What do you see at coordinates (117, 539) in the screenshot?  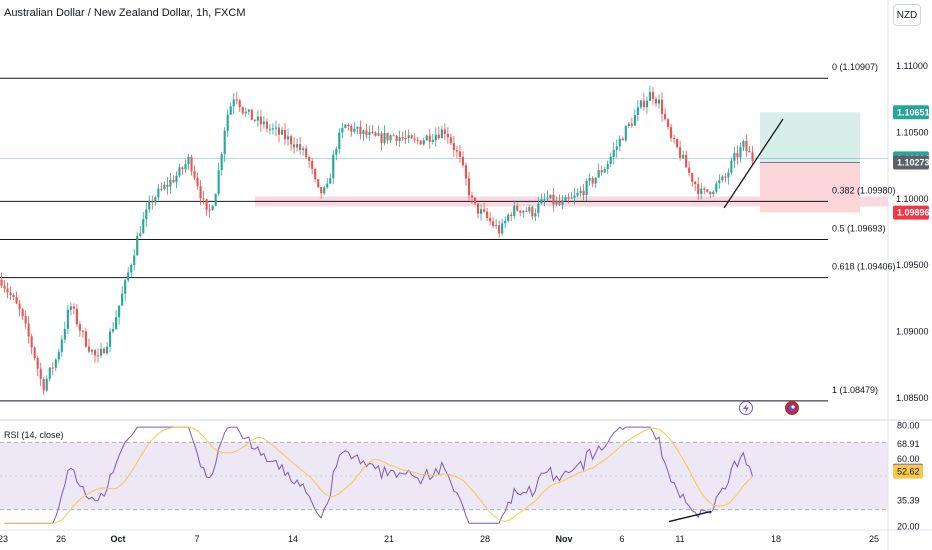 I see `time-tick-label: Oct` at bounding box center [117, 539].